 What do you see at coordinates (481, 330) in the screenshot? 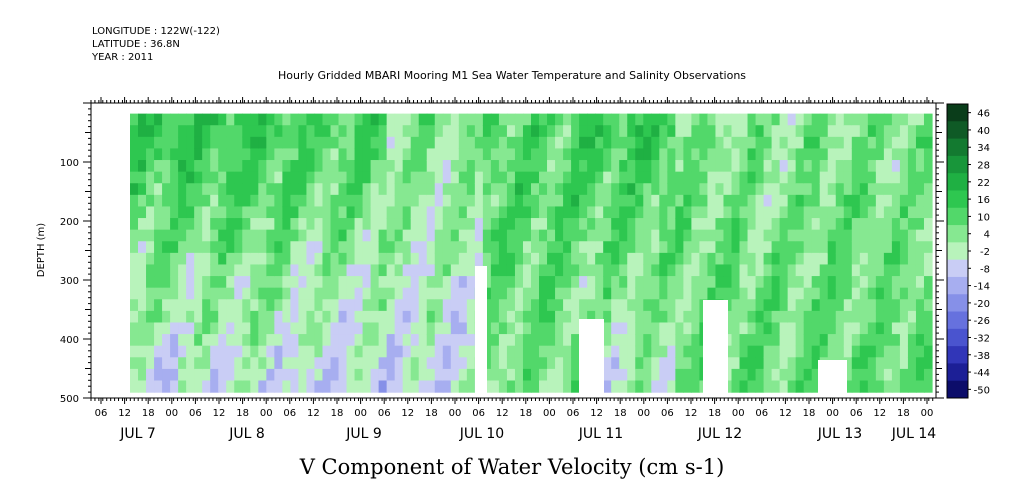
I see `data-gap` at bounding box center [481, 330].